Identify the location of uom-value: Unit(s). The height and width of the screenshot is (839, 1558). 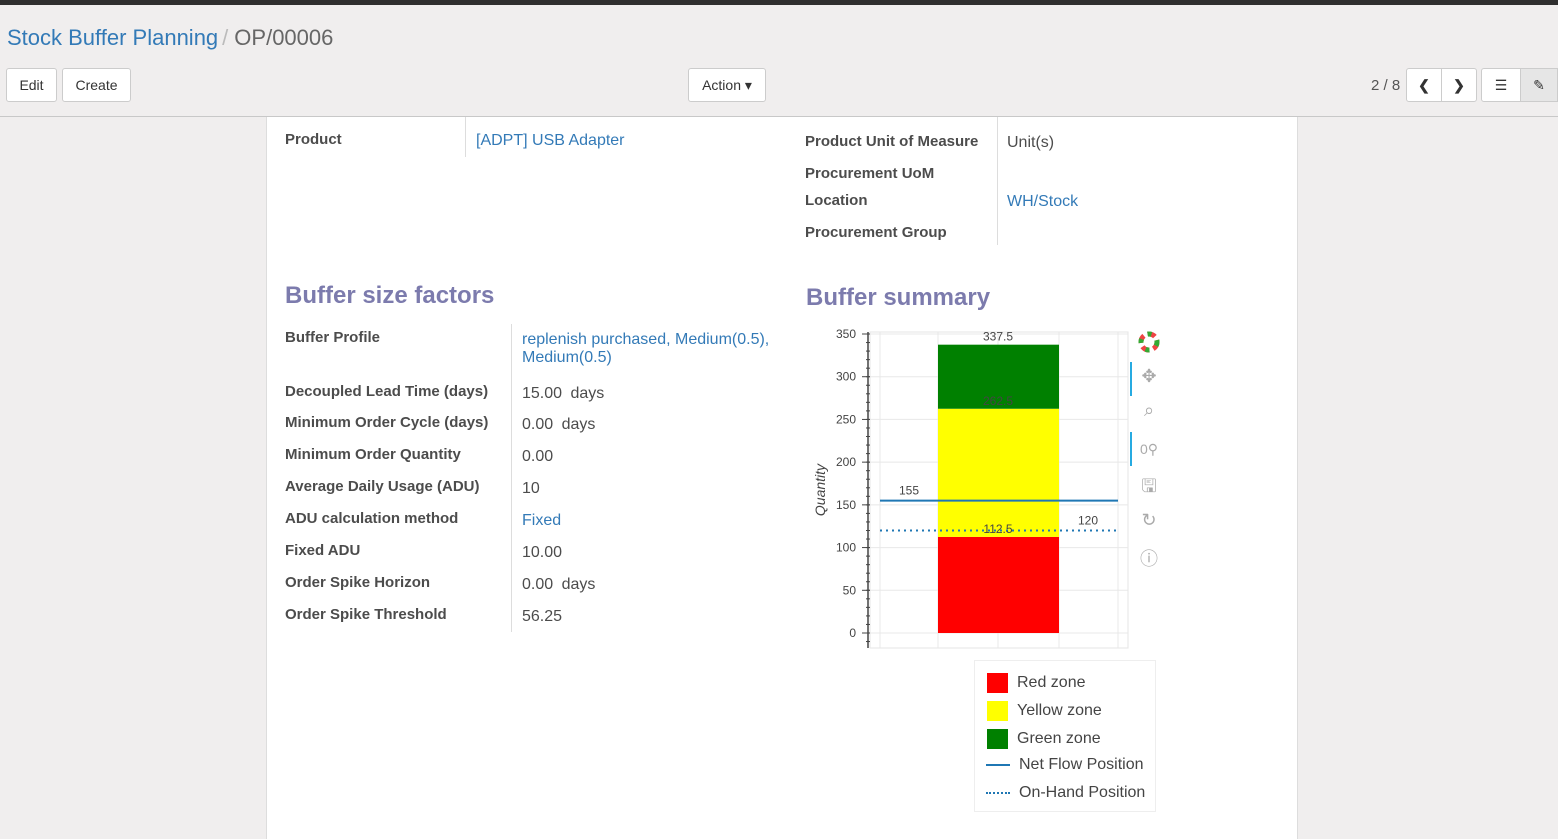
(1031, 142).